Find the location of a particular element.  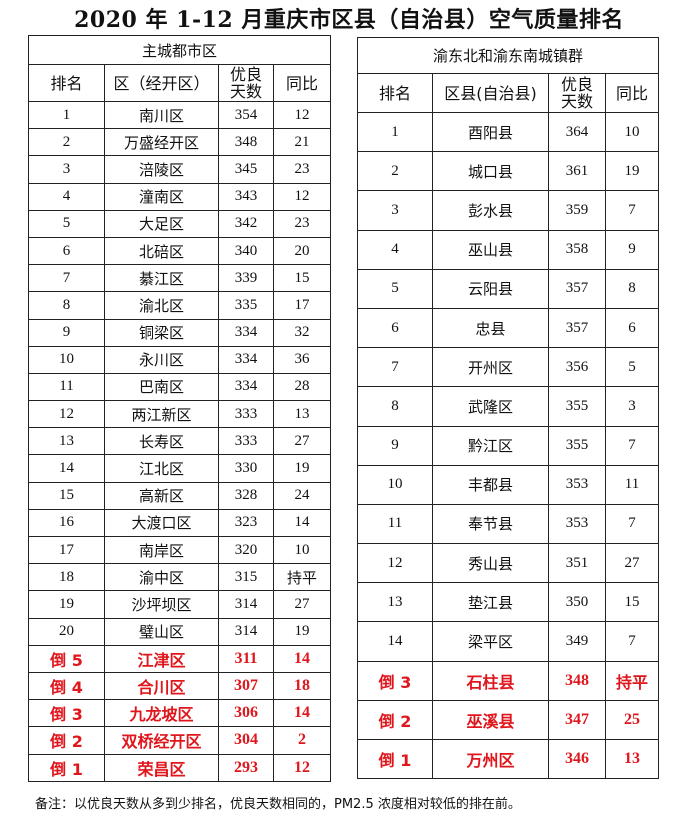

table-row: 12 两江新区 333 13 is located at coordinates (180, 414).